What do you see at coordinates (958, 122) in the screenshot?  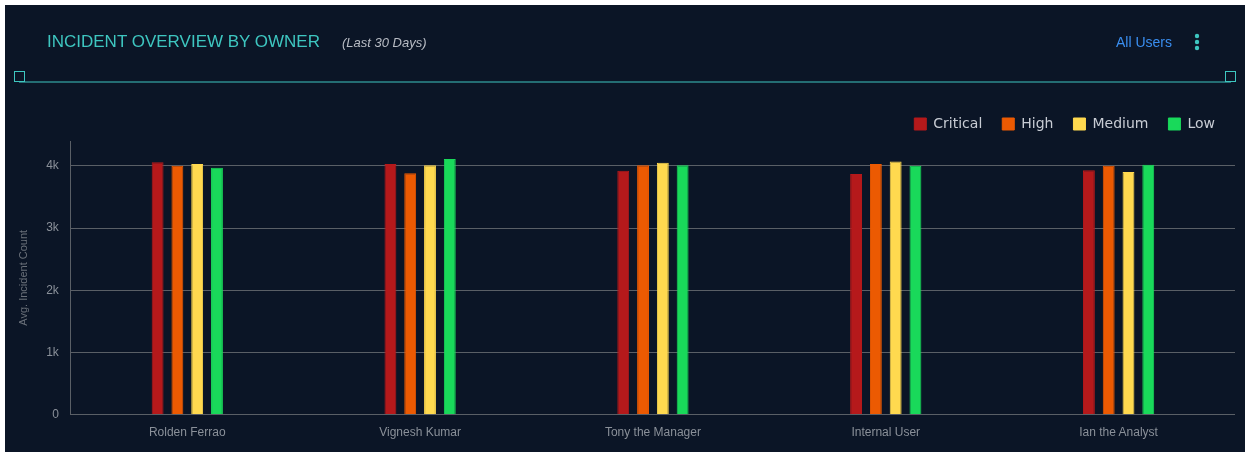 I see `legend-label: Critical` at bounding box center [958, 122].